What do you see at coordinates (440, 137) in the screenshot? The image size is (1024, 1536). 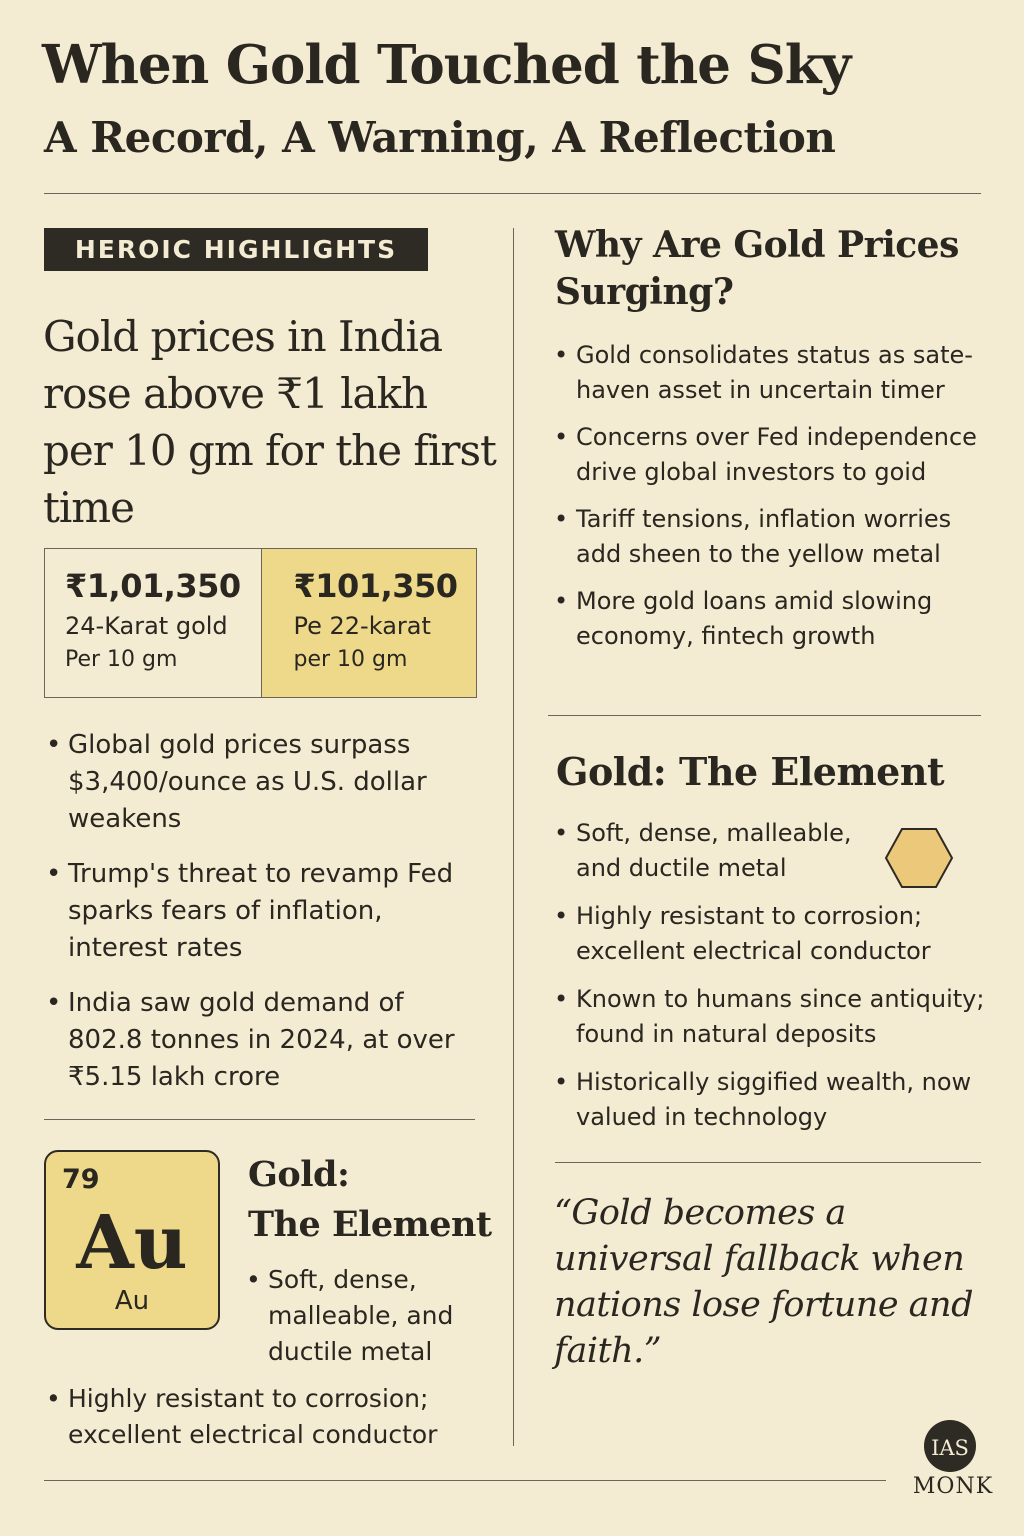 I see `page-subtitle: A Record, A Warning, A Reflection` at bounding box center [440, 137].